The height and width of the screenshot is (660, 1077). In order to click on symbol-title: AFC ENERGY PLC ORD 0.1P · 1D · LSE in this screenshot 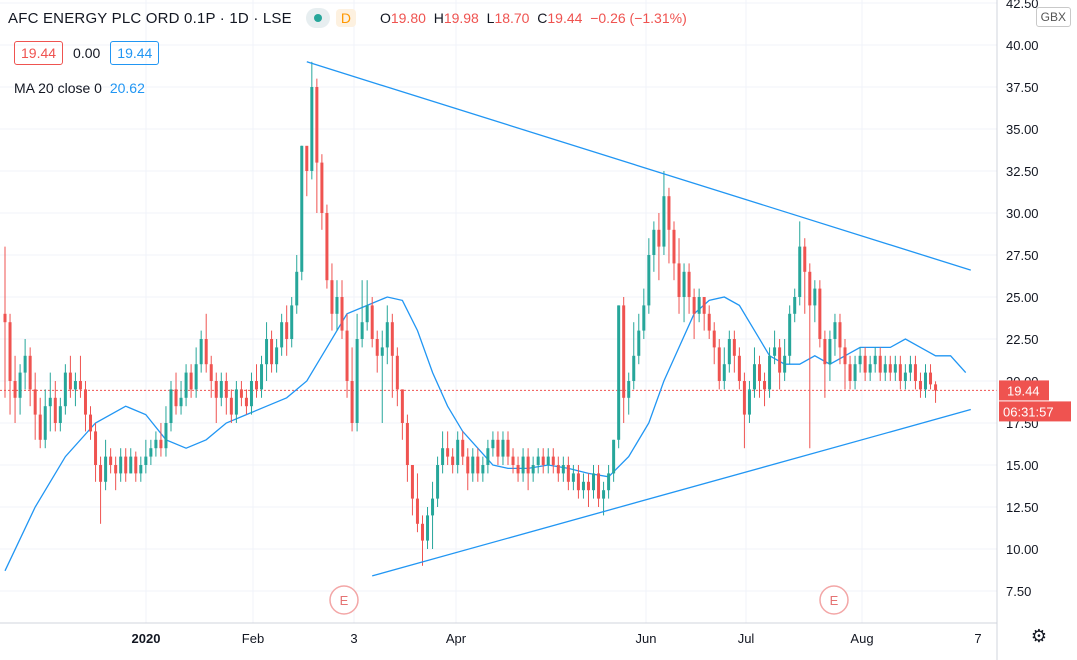, I will do `click(150, 18)`.